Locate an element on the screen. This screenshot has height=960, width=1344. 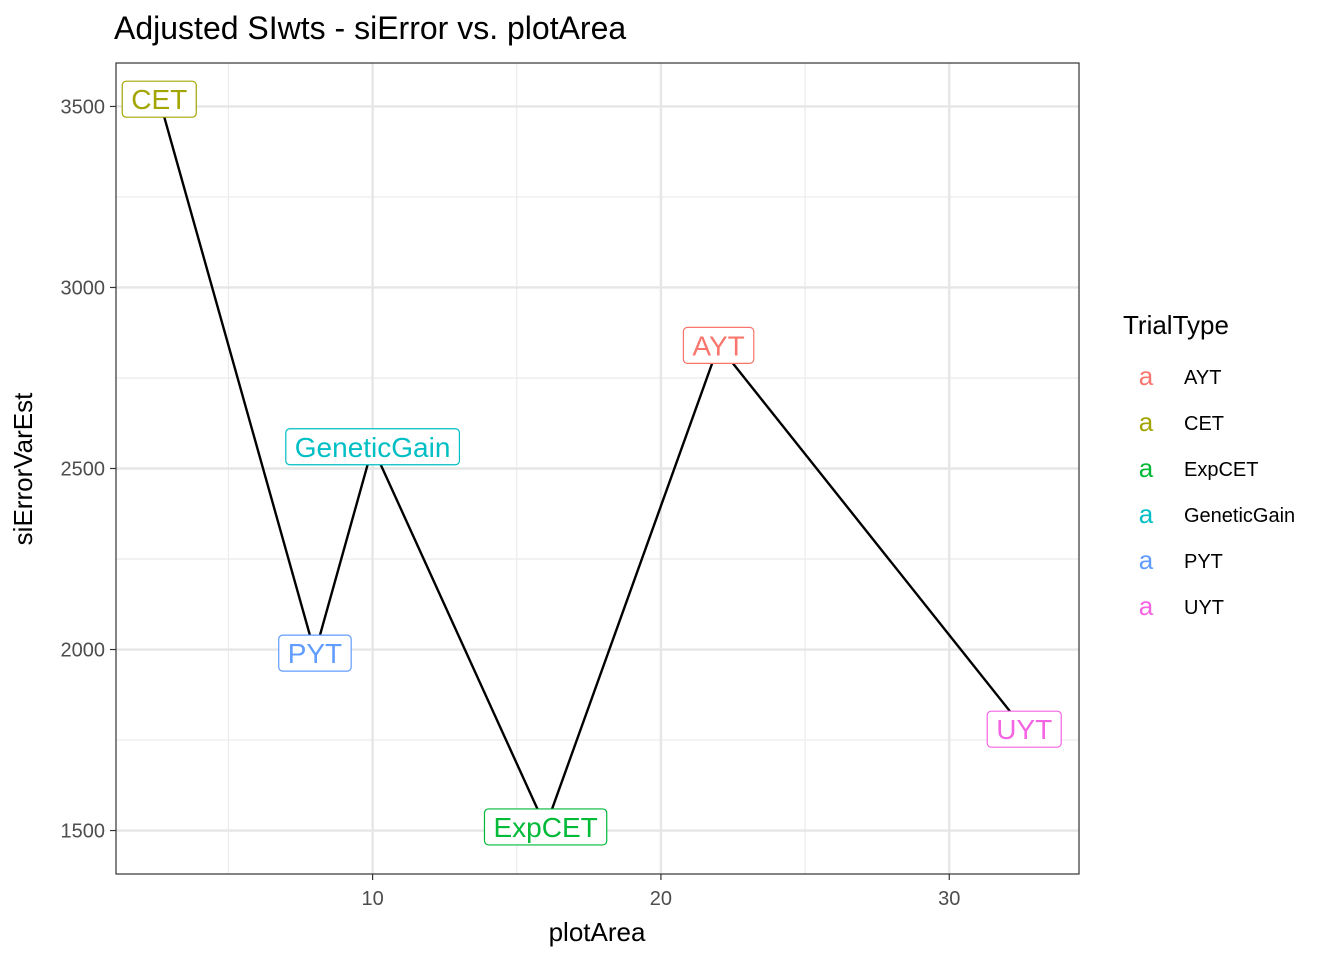
y-tick-label: 3000 is located at coordinates (83, 288).